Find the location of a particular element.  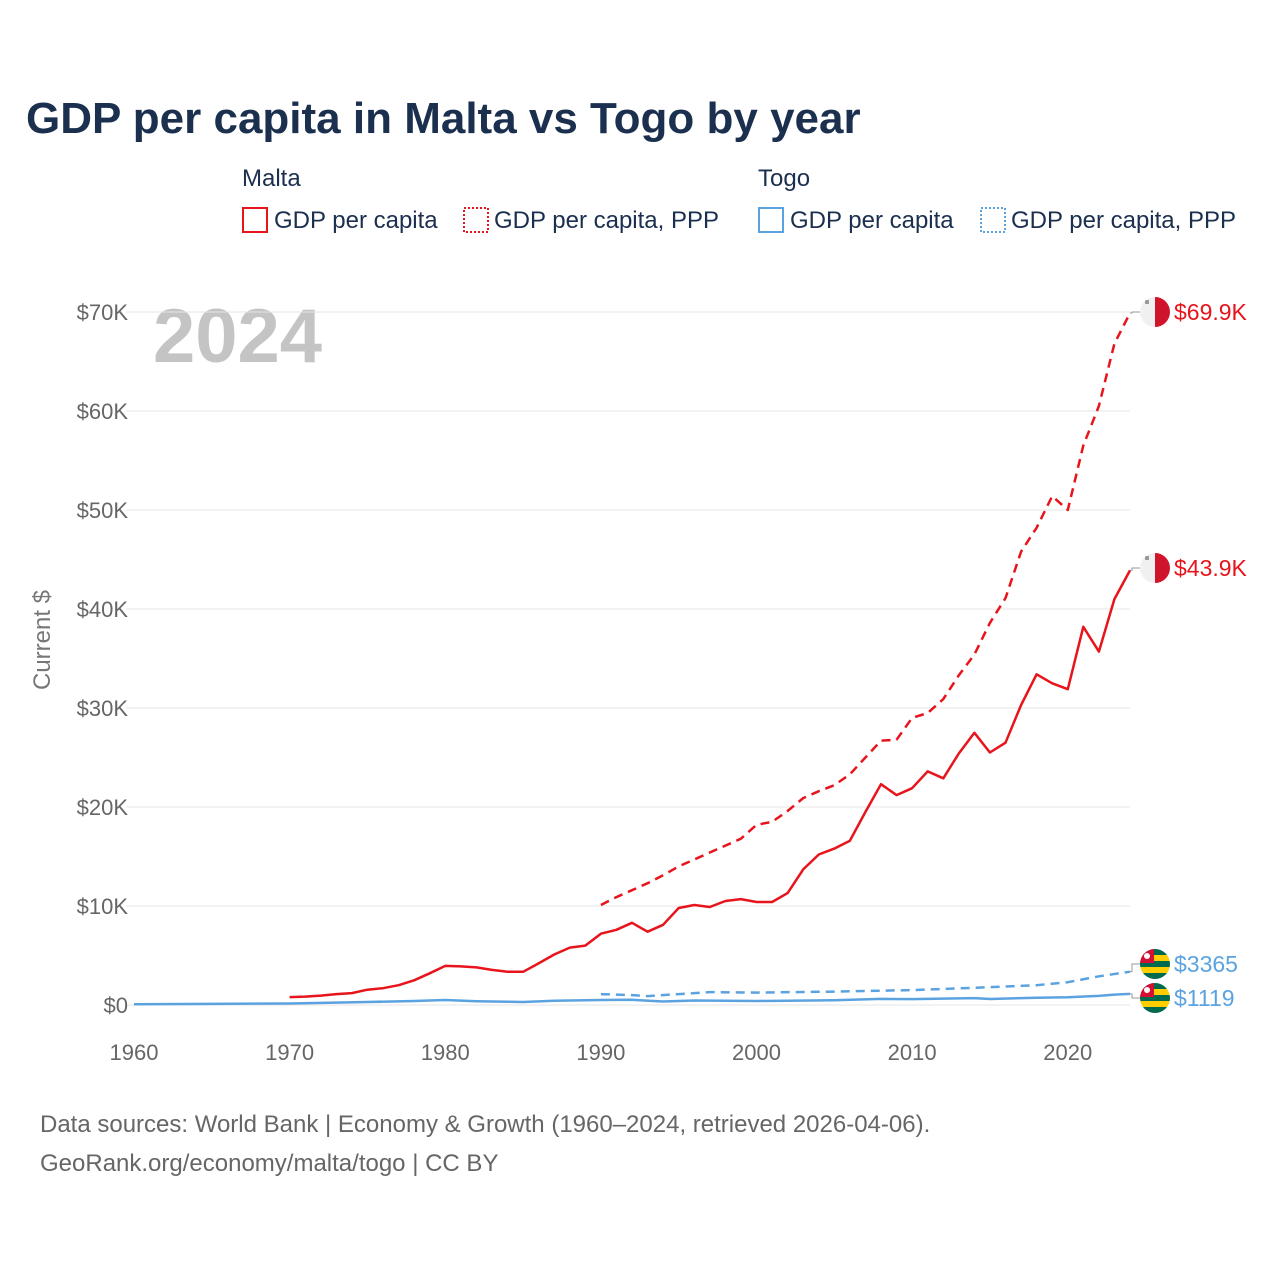

legend-label-malta-gdp: GDP per capita is located at coordinates (356, 220).